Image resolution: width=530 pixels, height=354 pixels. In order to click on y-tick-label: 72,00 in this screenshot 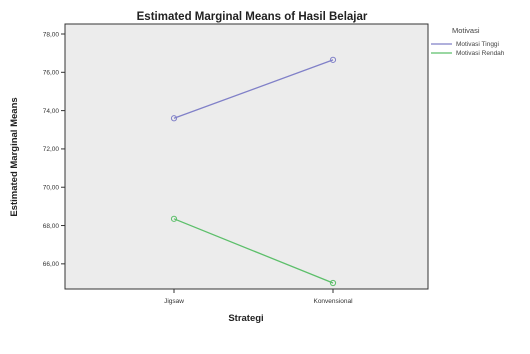, I will do `click(51, 149)`.